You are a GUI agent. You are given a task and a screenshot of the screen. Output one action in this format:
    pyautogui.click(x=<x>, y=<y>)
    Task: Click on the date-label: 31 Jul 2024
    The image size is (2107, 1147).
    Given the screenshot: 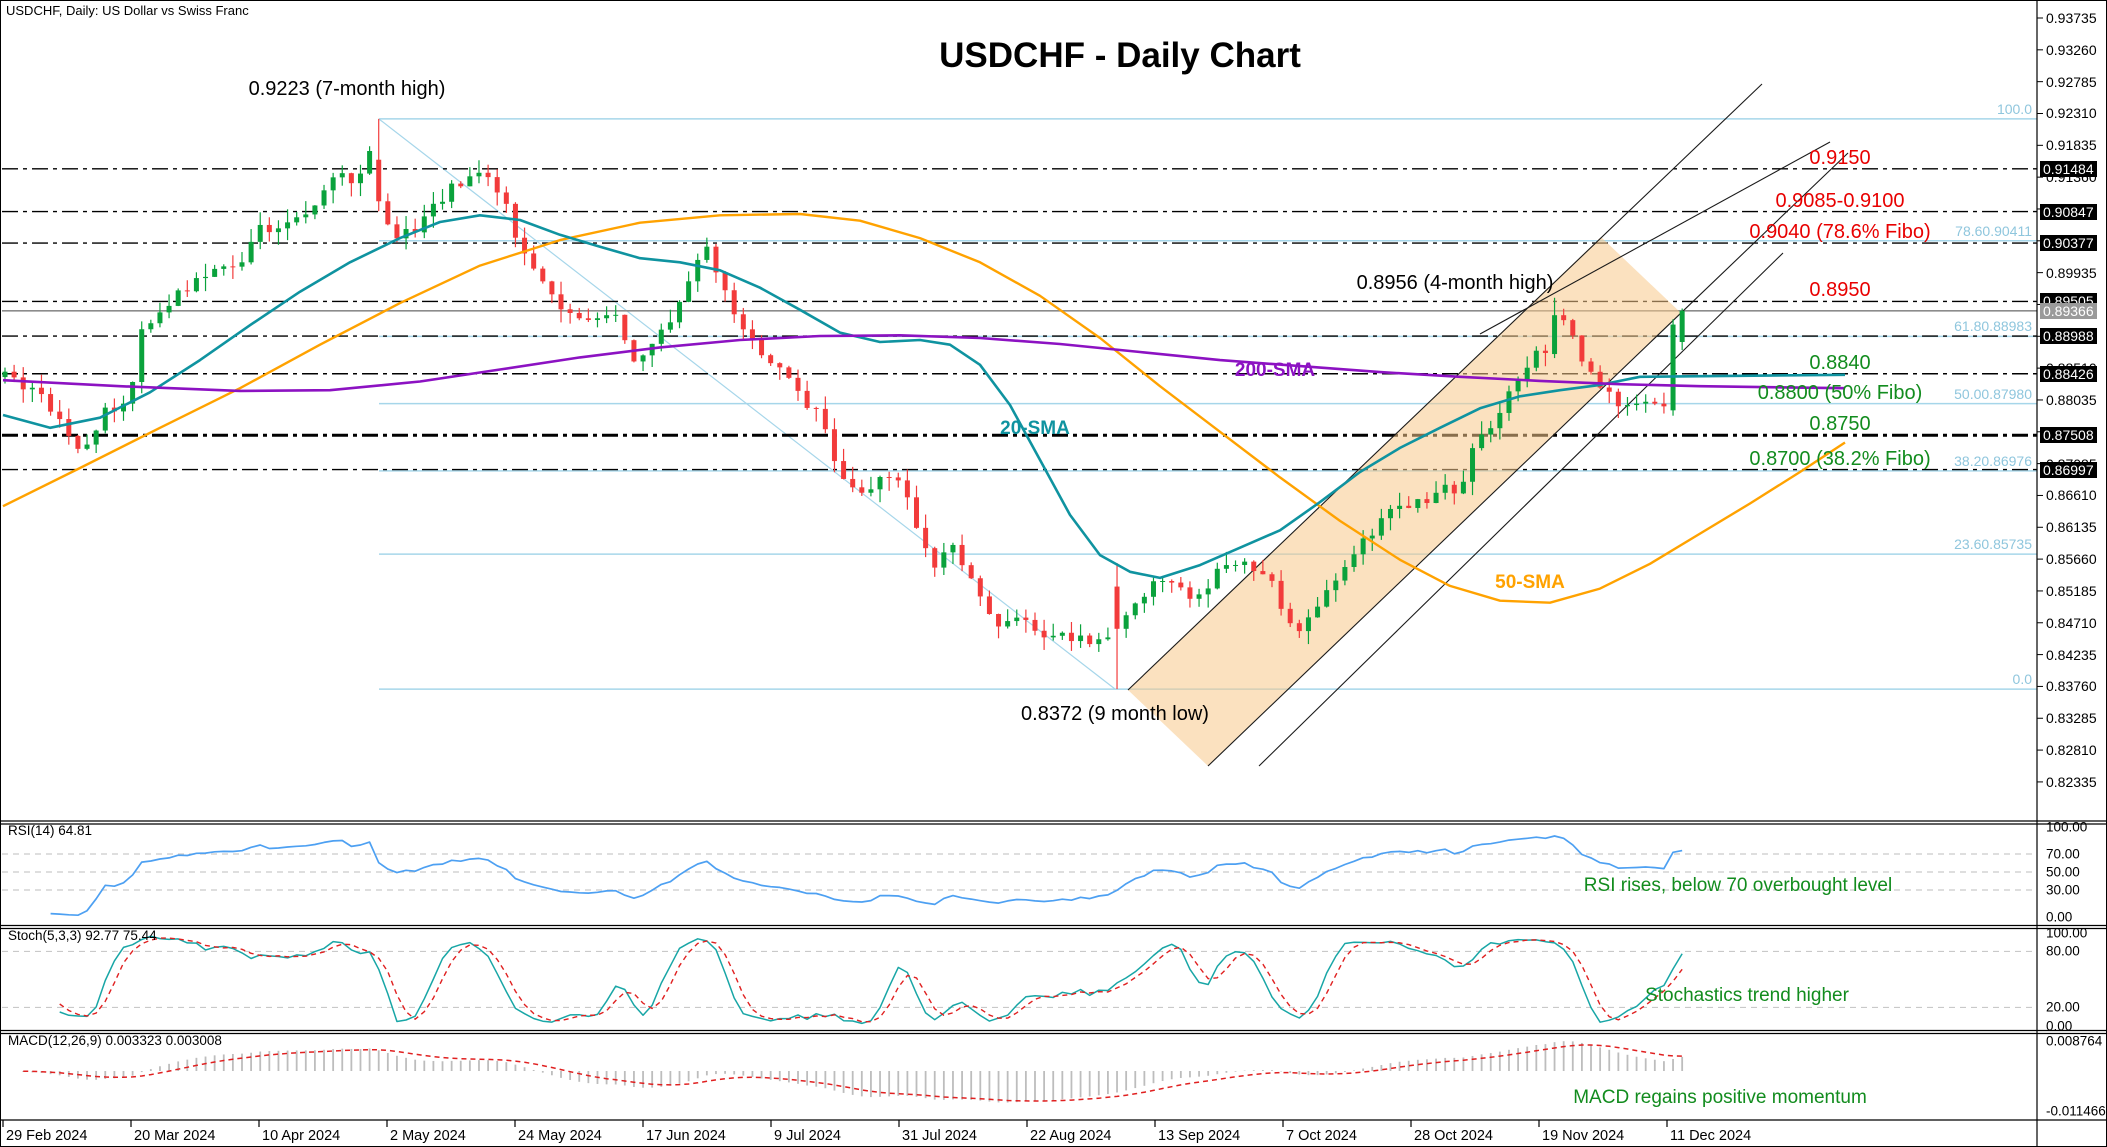 What is the action you would take?
    pyautogui.click(x=939, y=1136)
    